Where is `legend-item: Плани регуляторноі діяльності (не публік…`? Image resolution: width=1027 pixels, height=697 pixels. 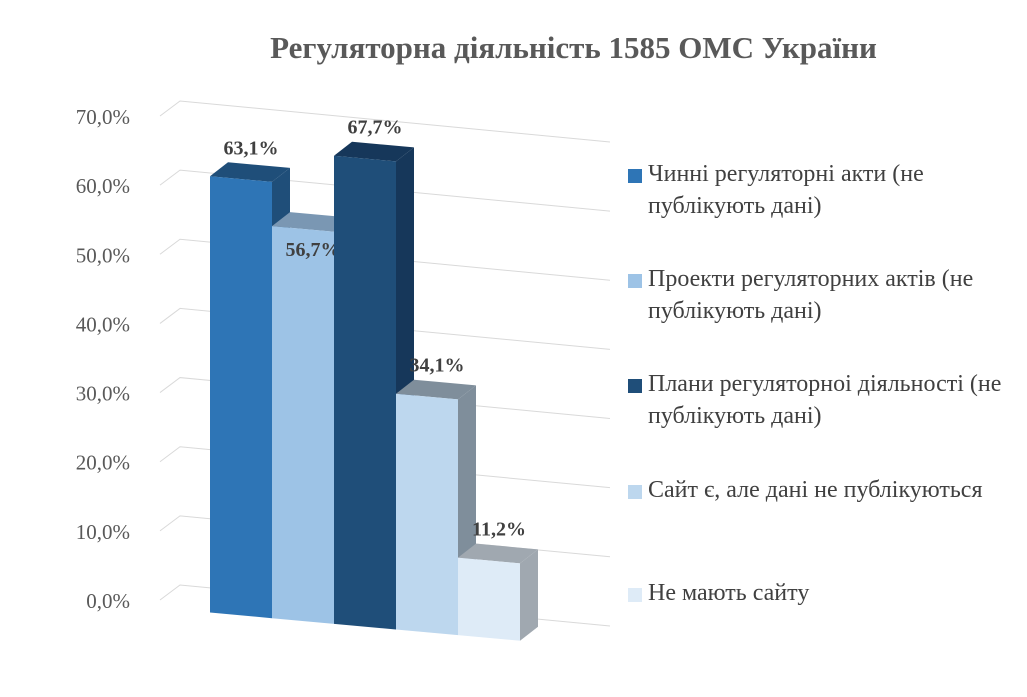 legend-item: Плани регуляторноі діяльності (не публік… is located at coordinates (823, 400).